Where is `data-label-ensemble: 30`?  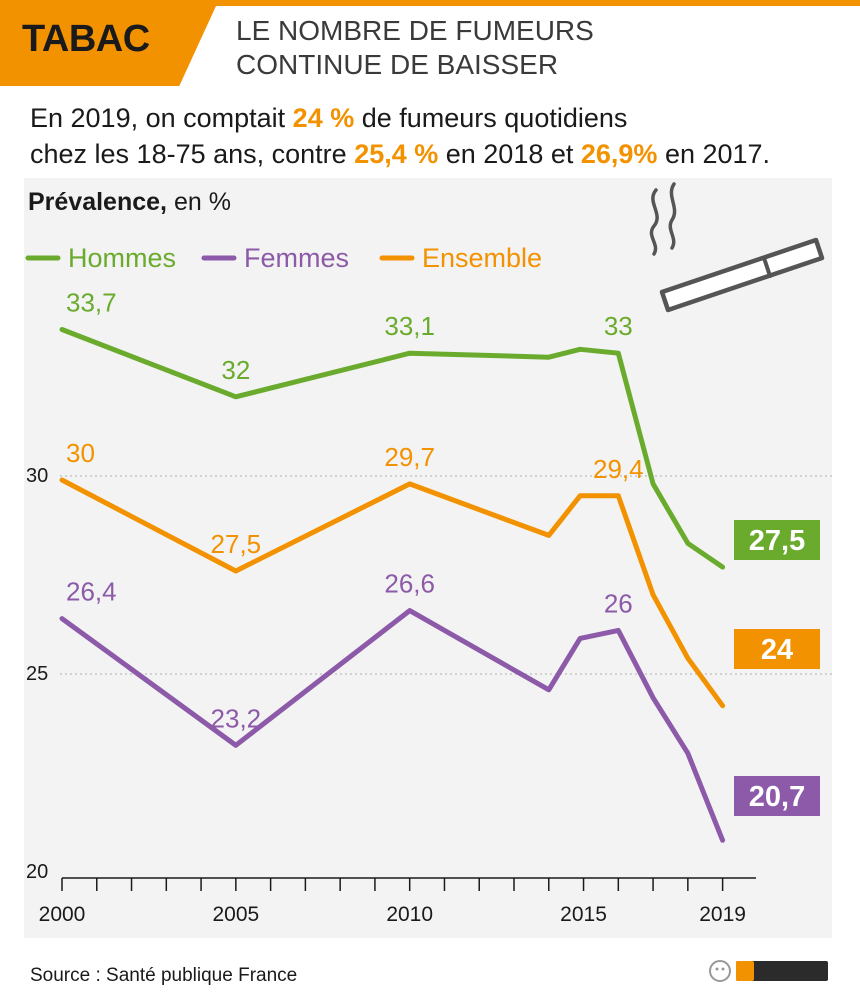 data-label-ensemble: 30 is located at coordinates (80, 453).